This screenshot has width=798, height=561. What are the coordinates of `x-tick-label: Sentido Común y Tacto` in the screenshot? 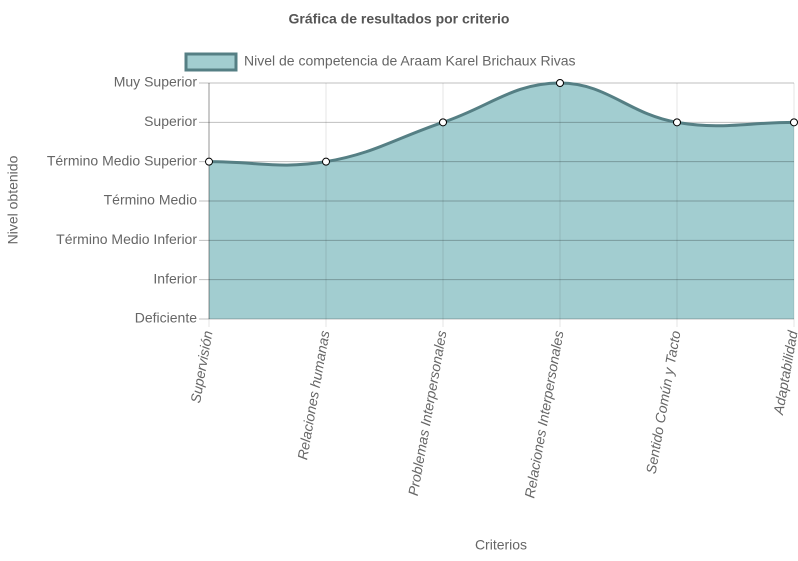 It's located at (663, 402).